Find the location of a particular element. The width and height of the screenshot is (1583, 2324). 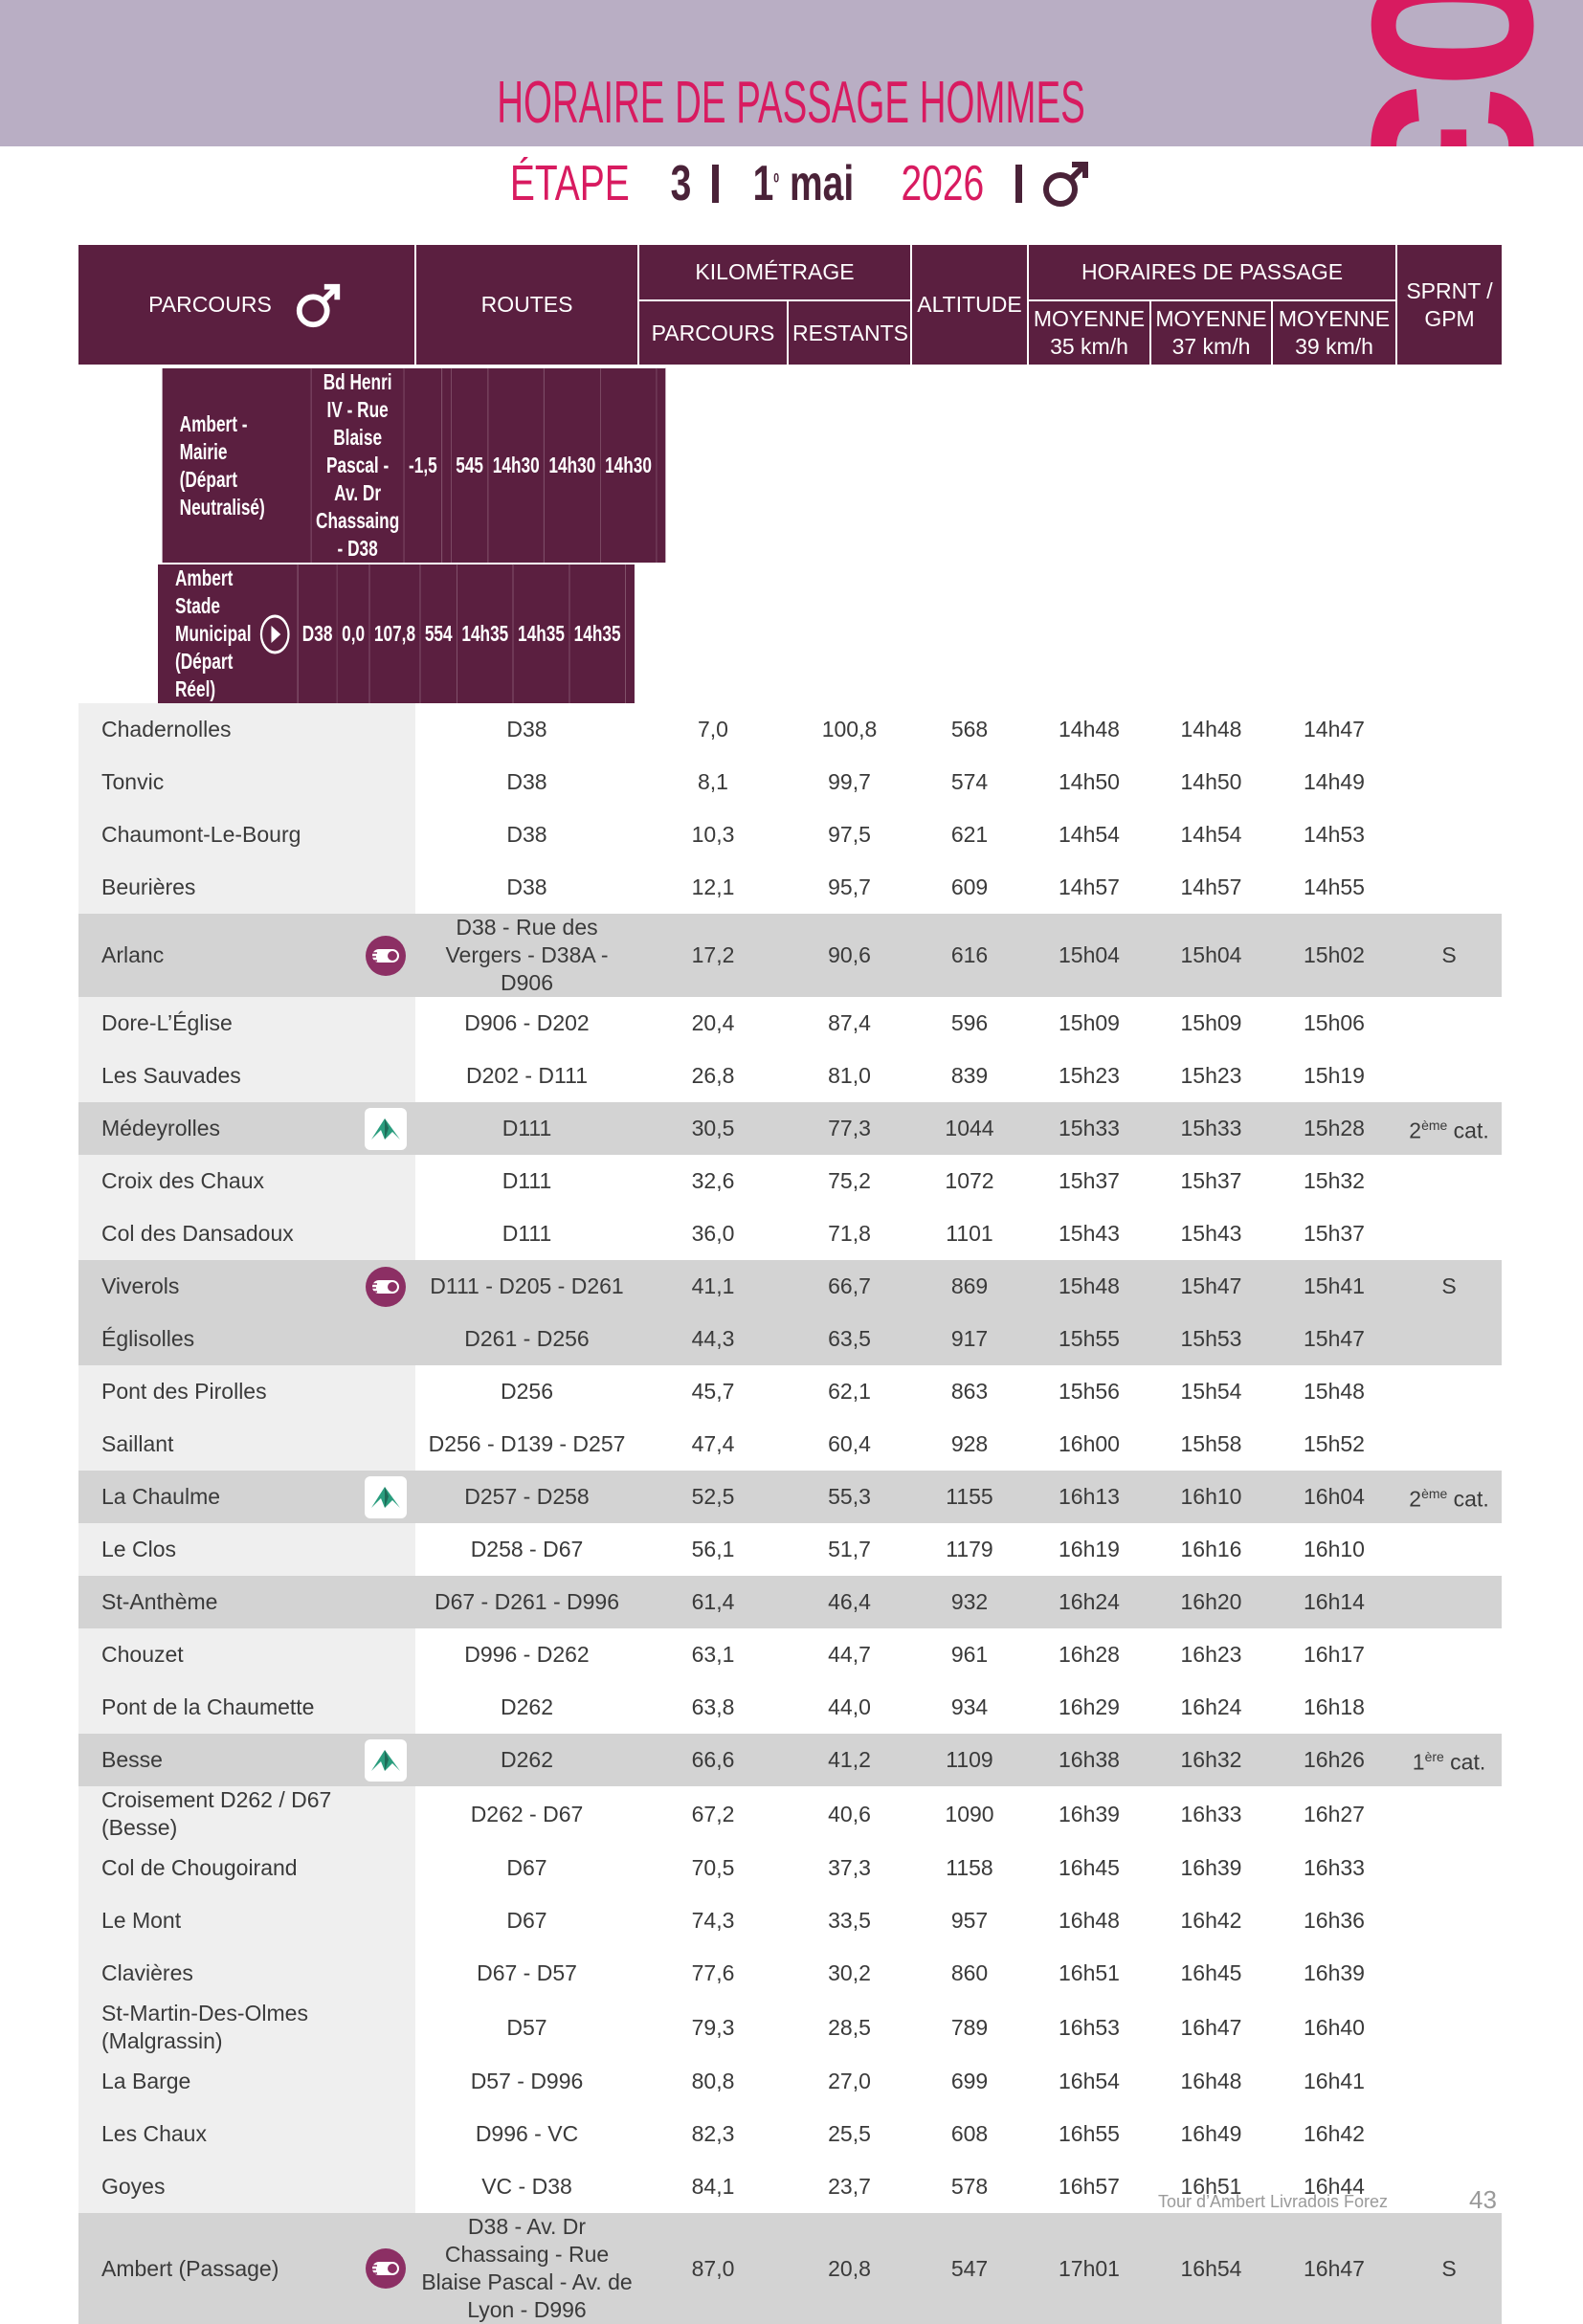

table-cell: 1090 is located at coordinates (969, 1813).